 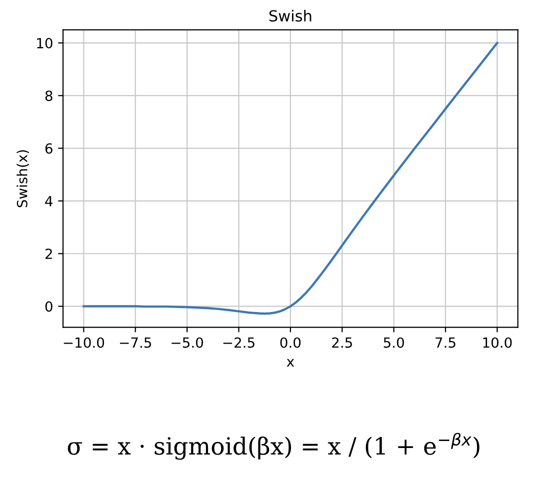 What do you see at coordinates (446, 343) in the screenshot?
I see `x-tick-label: 7.5` at bounding box center [446, 343].